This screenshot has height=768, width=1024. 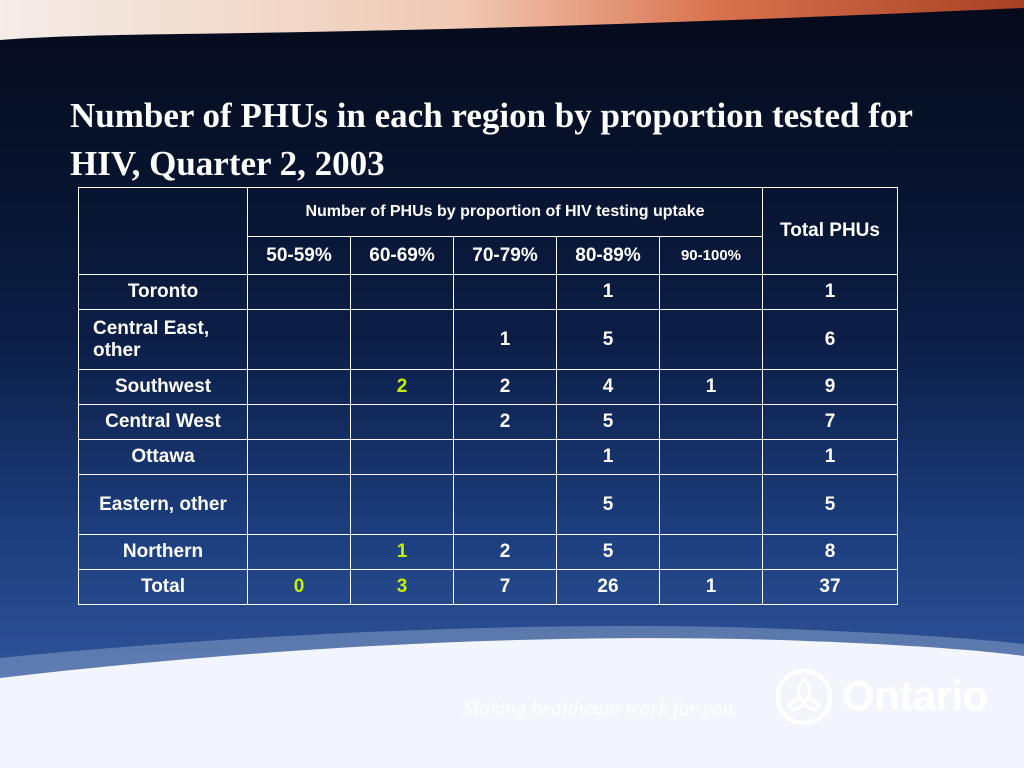 I want to click on table-row: Total 0 3 7 26 1 37, so click(x=488, y=587).